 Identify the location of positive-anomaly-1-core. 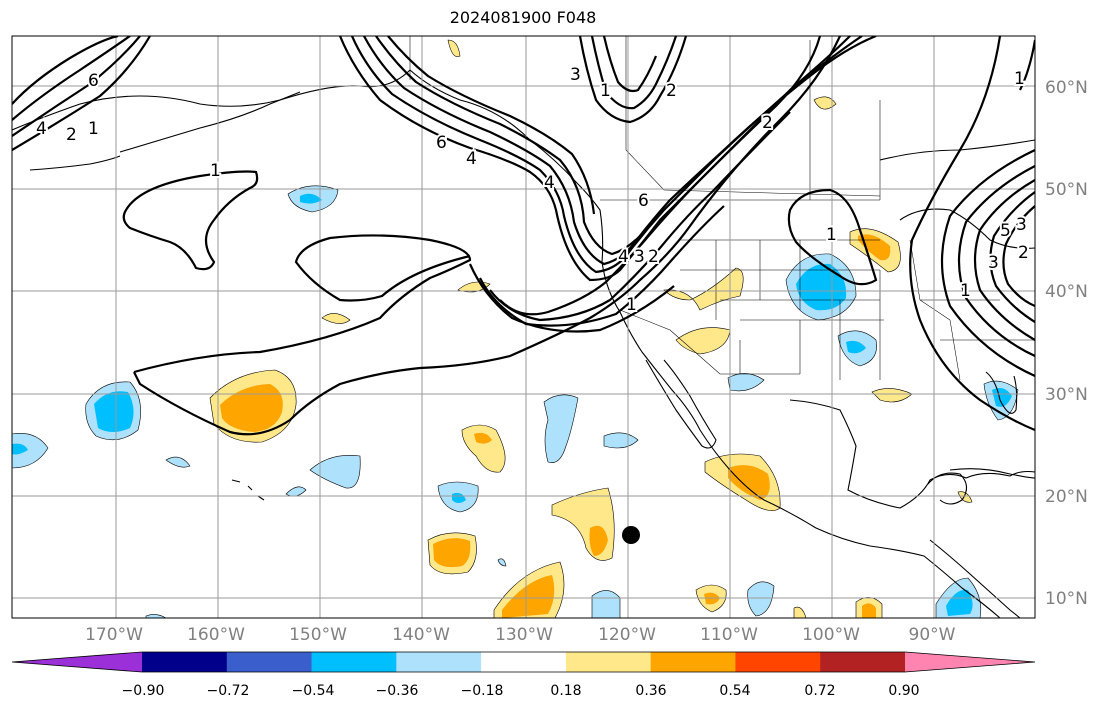
(251, 408).